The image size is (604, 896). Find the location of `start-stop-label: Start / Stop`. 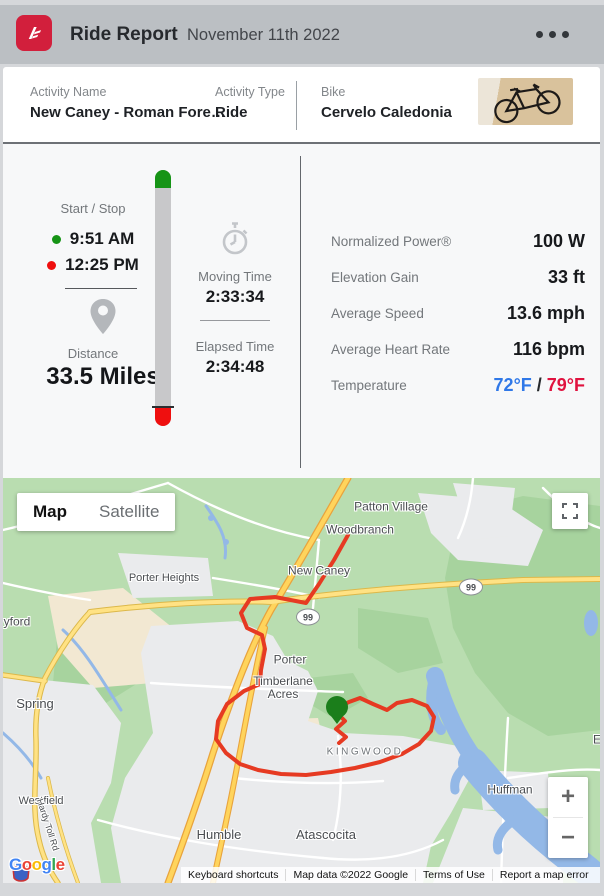

start-stop-label: Start / Stop is located at coordinates (93, 208).